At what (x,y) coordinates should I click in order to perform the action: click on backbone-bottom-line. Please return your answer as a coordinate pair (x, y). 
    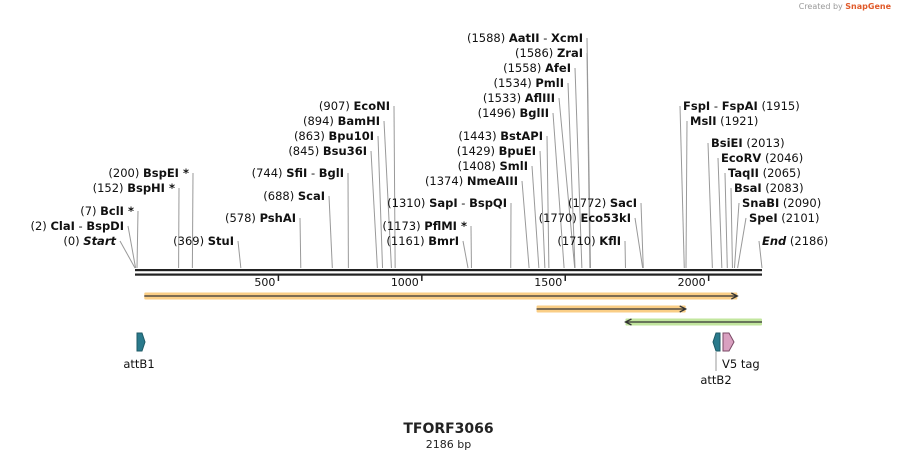
    Looking at the image, I should click on (448, 274).